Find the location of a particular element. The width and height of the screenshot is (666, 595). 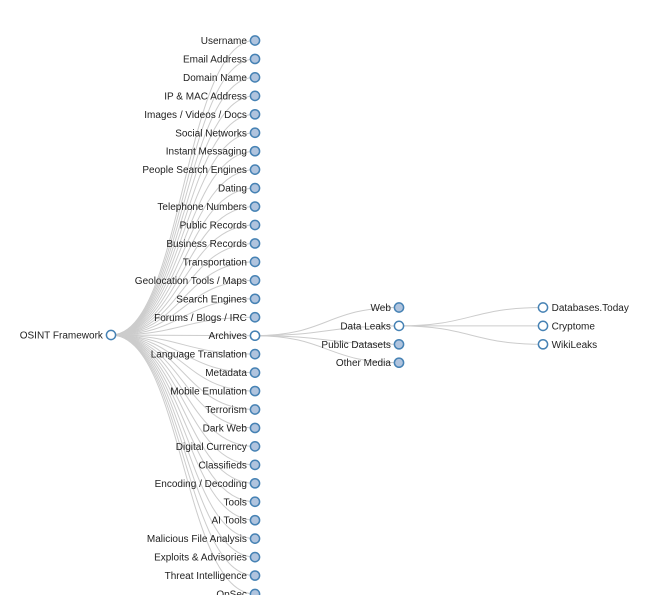

link-root-forums-blogs-irc is located at coordinates (183, 326).